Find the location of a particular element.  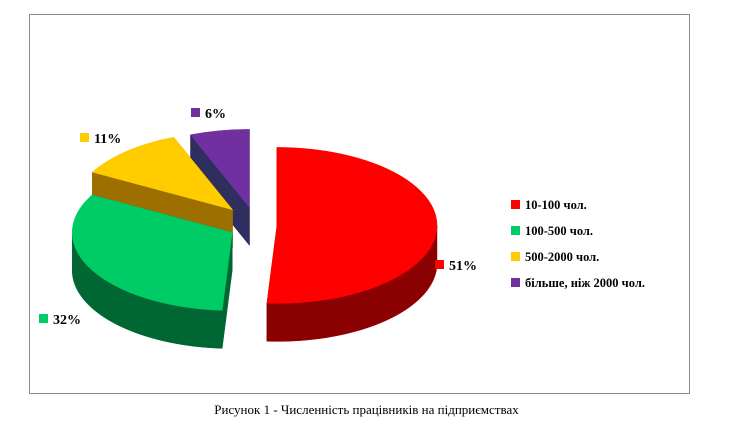

legend-label: 500-2000 чол. is located at coordinates (562, 257).